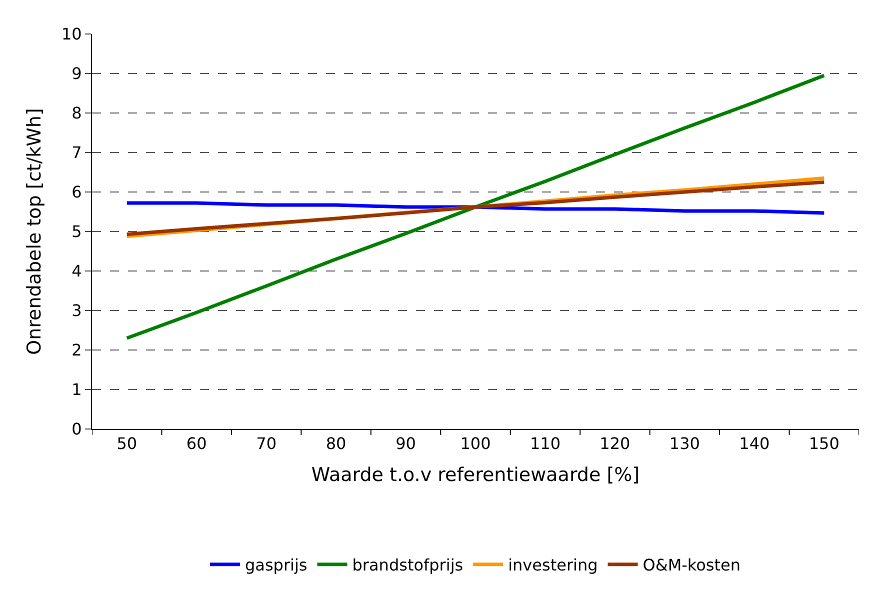 The width and height of the screenshot is (869, 591). I want to click on x-axis-title: Waarde t.o.v referentiewaarde [%], so click(475, 475).